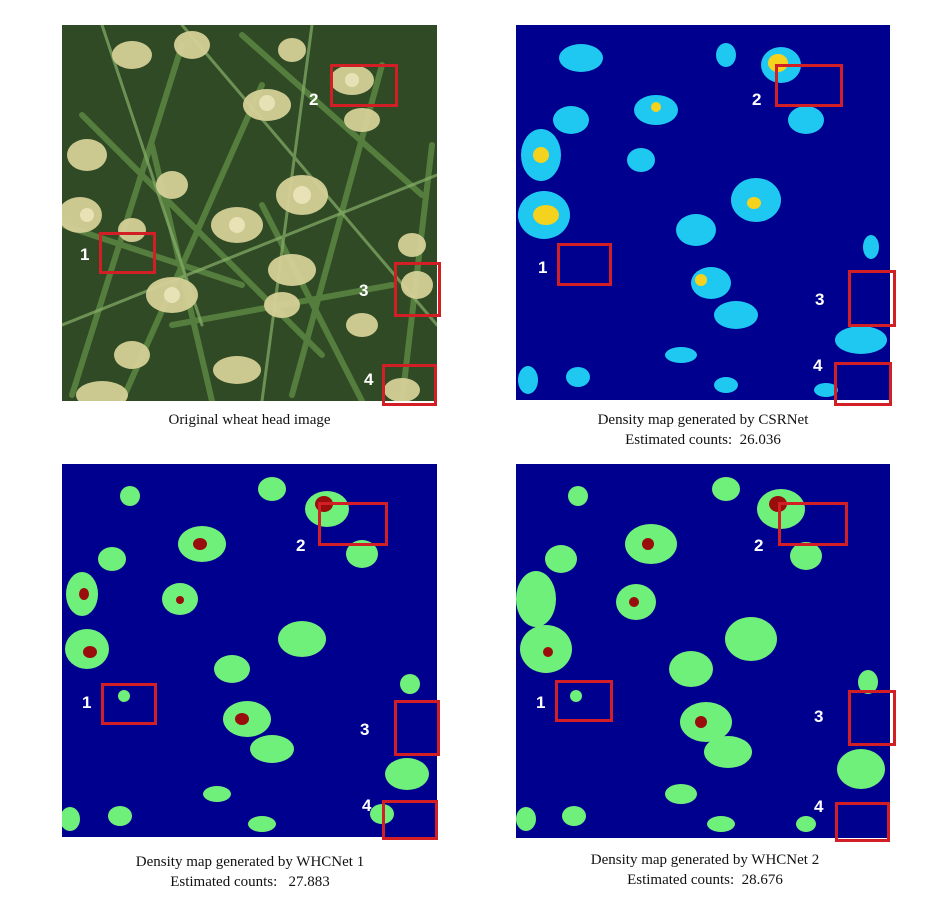 The height and width of the screenshot is (920, 936). What do you see at coordinates (705, 880) in the screenshot?
I see `estimated-counts: Estimated counts: 28.676` at bounding box center [705, 880].